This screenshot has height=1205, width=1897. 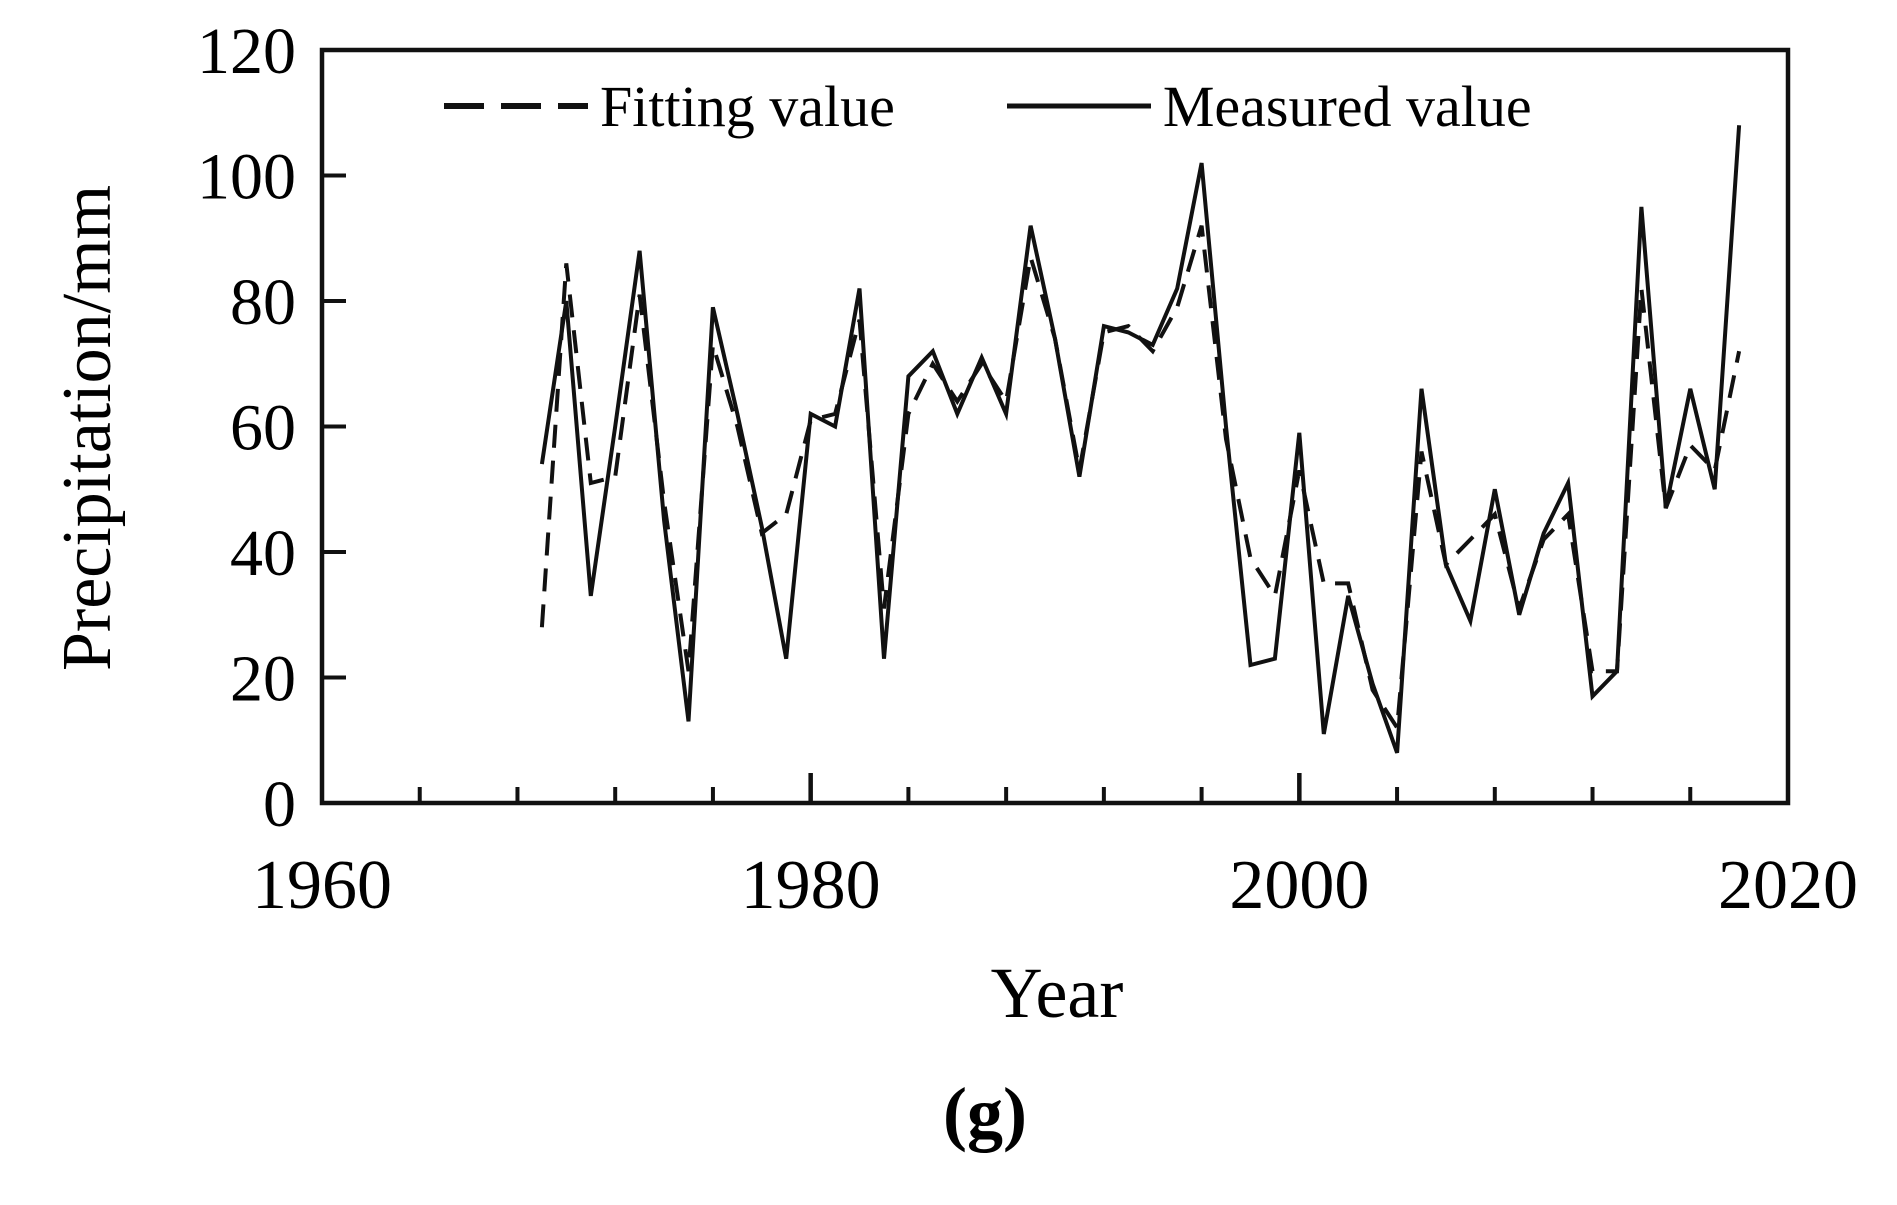 What do you see at coordinates (1788, 885) in the screenshot?
I see `x-tick-label: 2020` at bounding box center [1788, 885].